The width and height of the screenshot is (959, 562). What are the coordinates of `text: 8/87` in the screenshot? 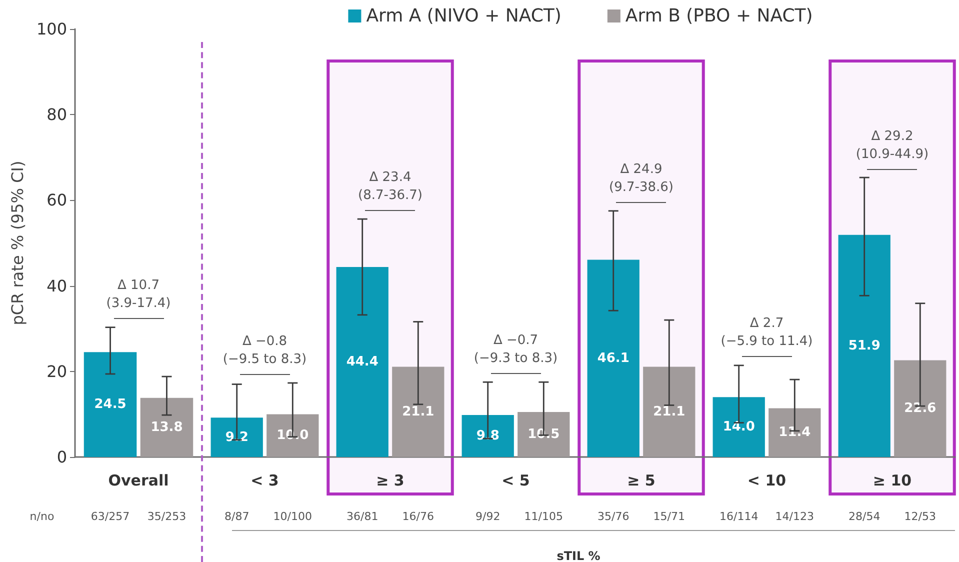 It's located at (237, 516).